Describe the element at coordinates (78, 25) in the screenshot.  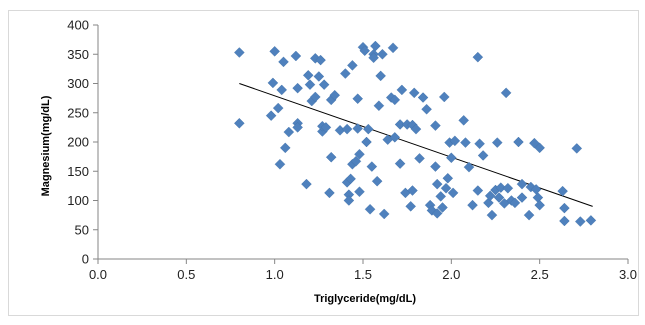
I see `y-tick-label: 400` at that location.